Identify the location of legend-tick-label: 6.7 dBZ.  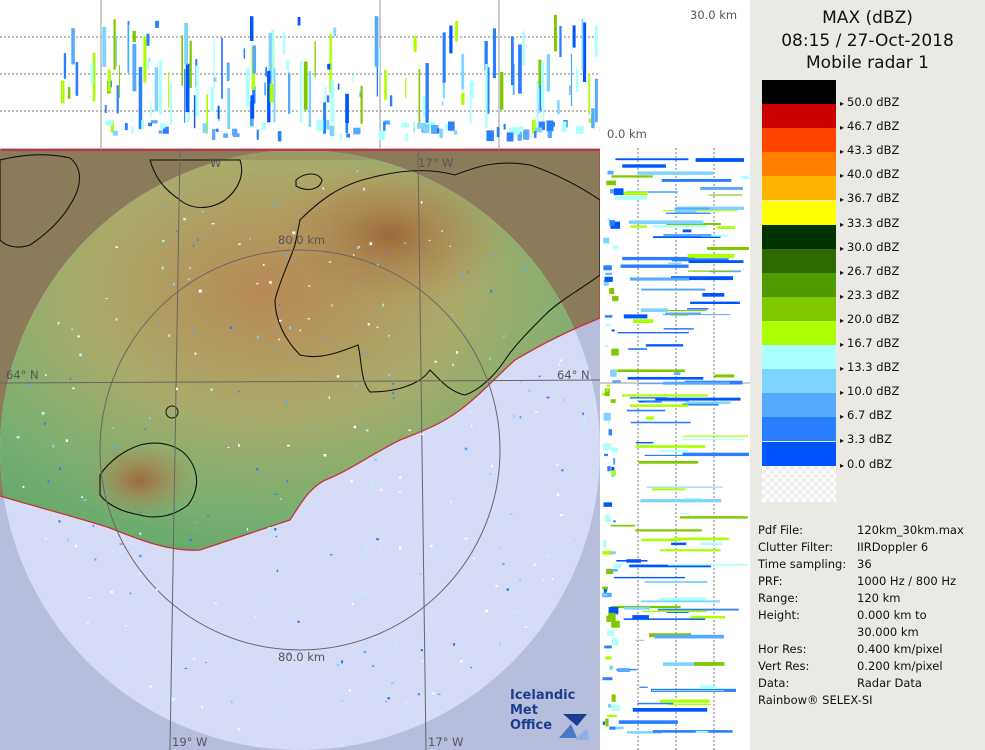
(866, 415).